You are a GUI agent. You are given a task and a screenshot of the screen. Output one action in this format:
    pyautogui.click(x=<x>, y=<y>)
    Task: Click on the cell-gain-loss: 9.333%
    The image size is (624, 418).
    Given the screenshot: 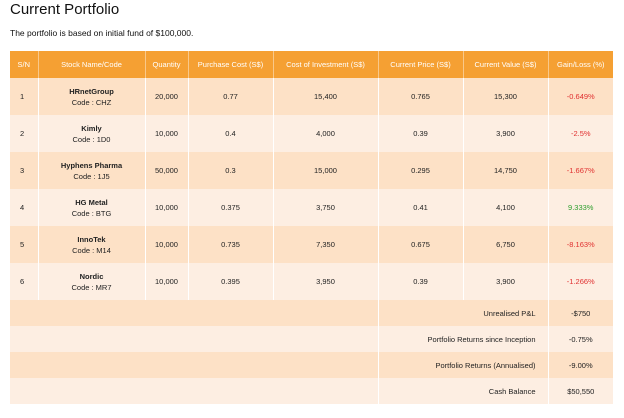 What is the action you would take?
    pyautogui.click(x=580, y=207)
    